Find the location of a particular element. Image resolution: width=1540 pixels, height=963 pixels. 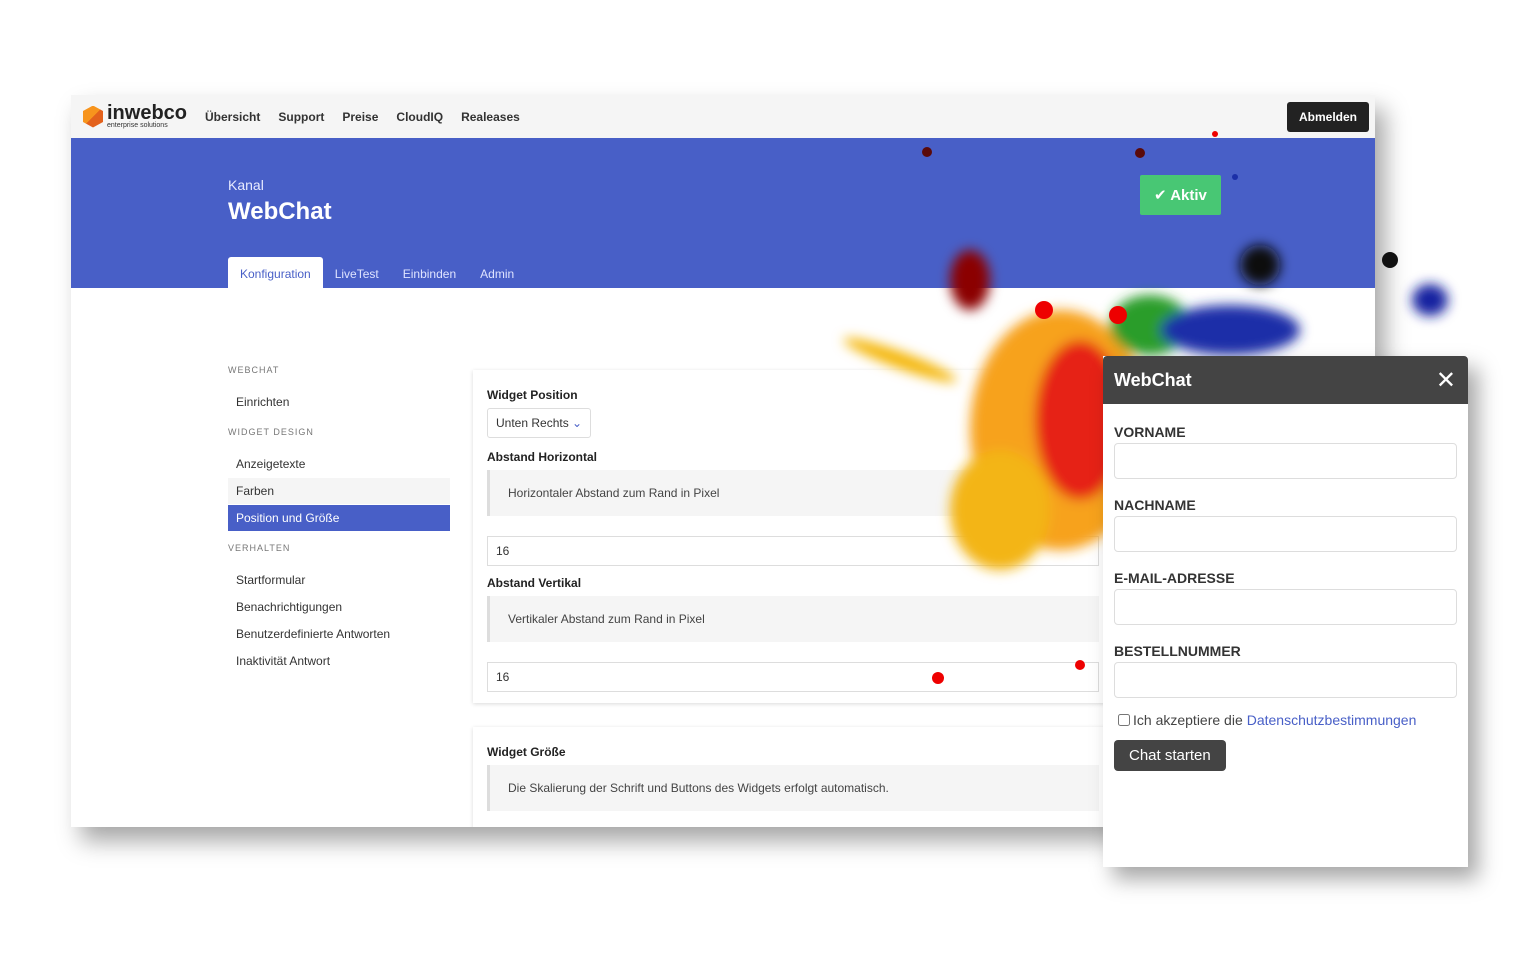

nav-cloudiq: CloudIQ is located at coordinates (420, 116).